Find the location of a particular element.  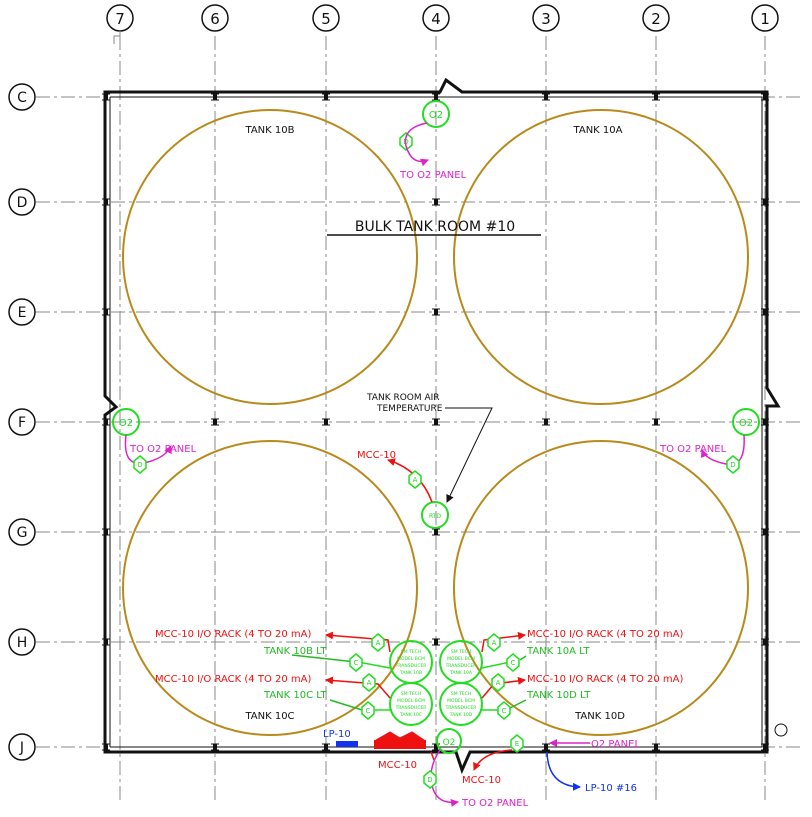

row-bubble-G: G is located at coordinates (22, 532).